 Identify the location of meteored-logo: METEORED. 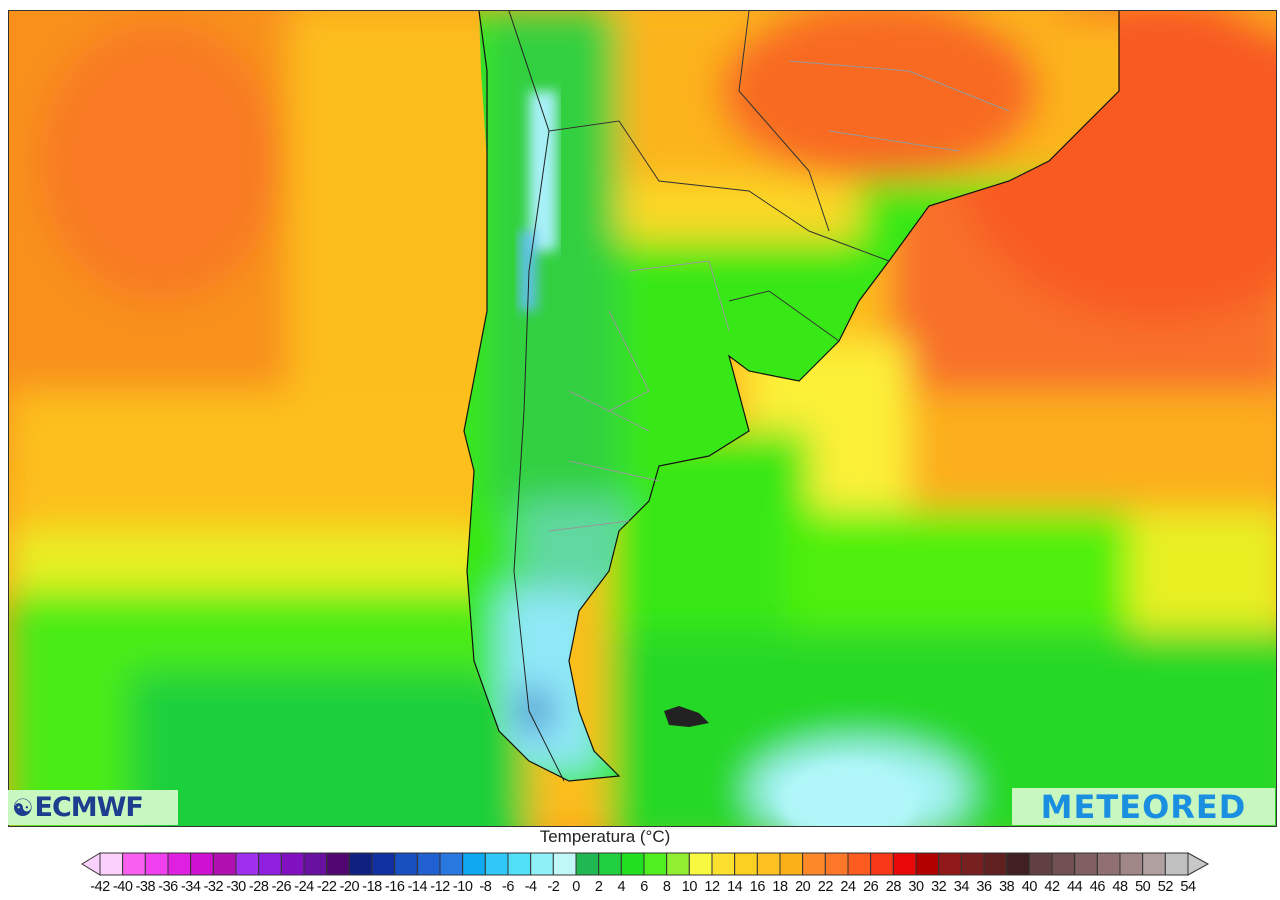
(1143, 807).